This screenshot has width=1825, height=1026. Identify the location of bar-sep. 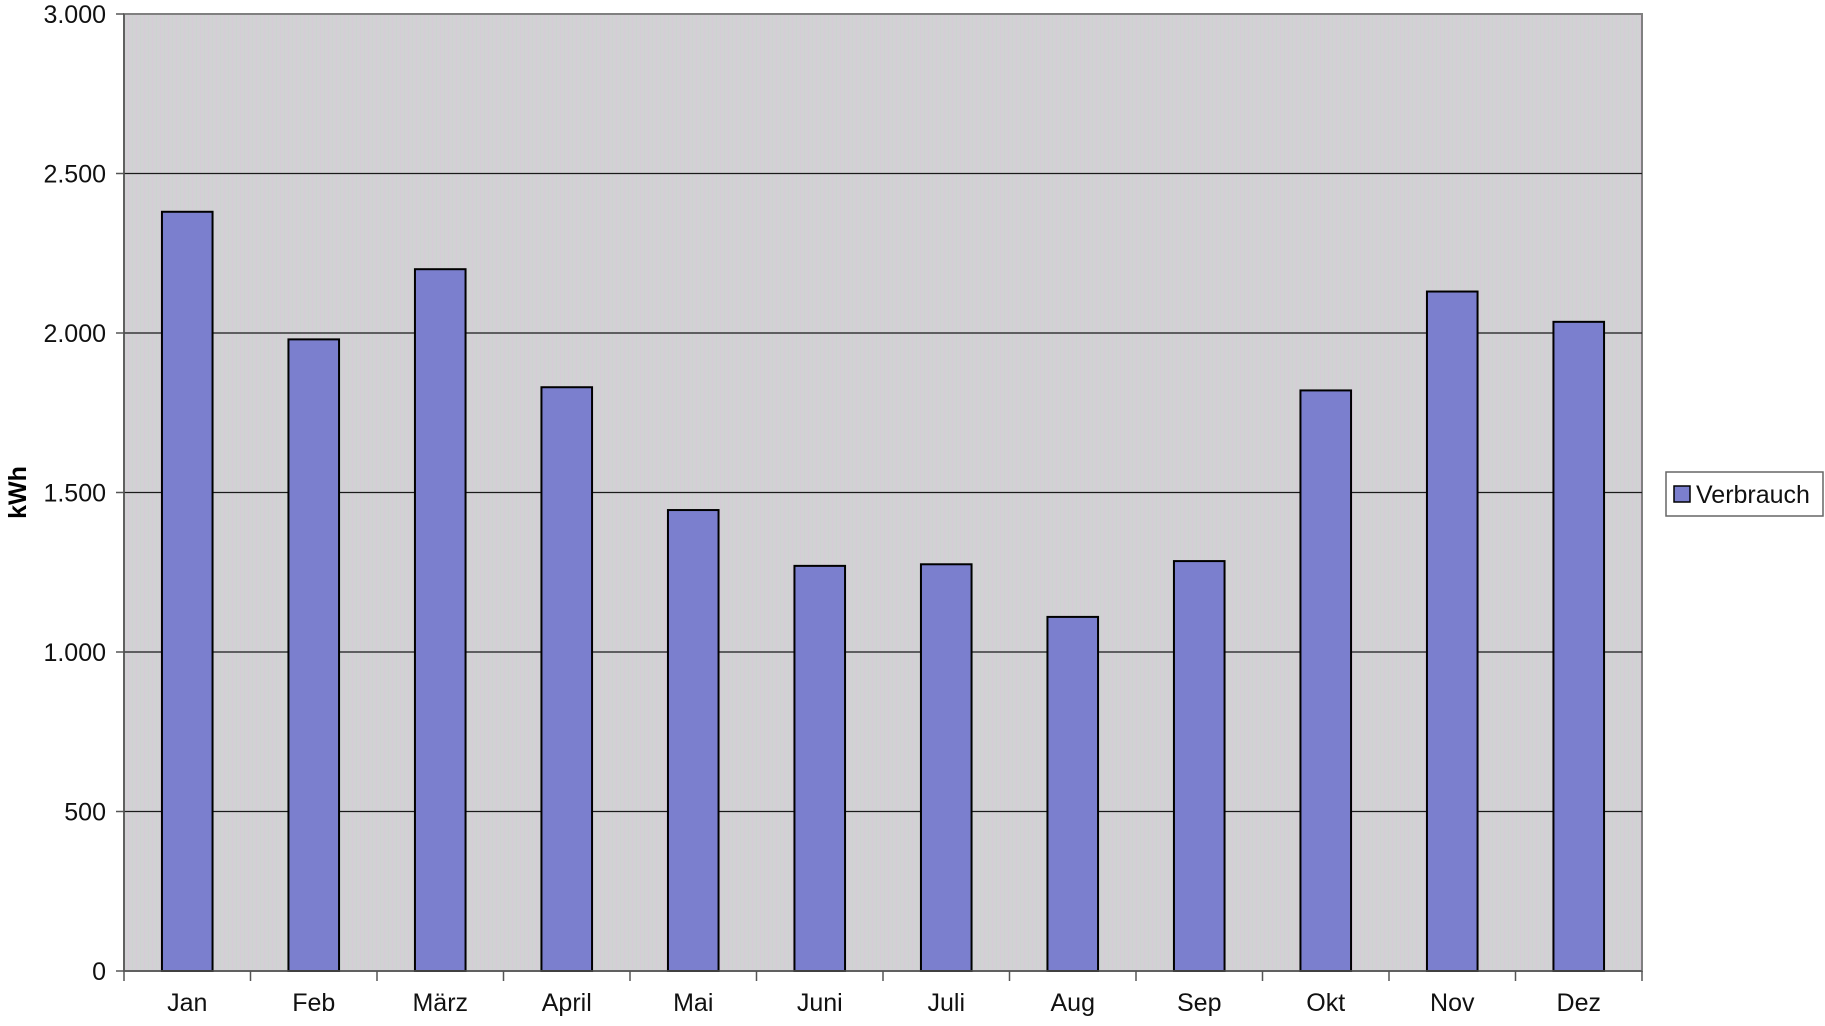
(1199, 766).